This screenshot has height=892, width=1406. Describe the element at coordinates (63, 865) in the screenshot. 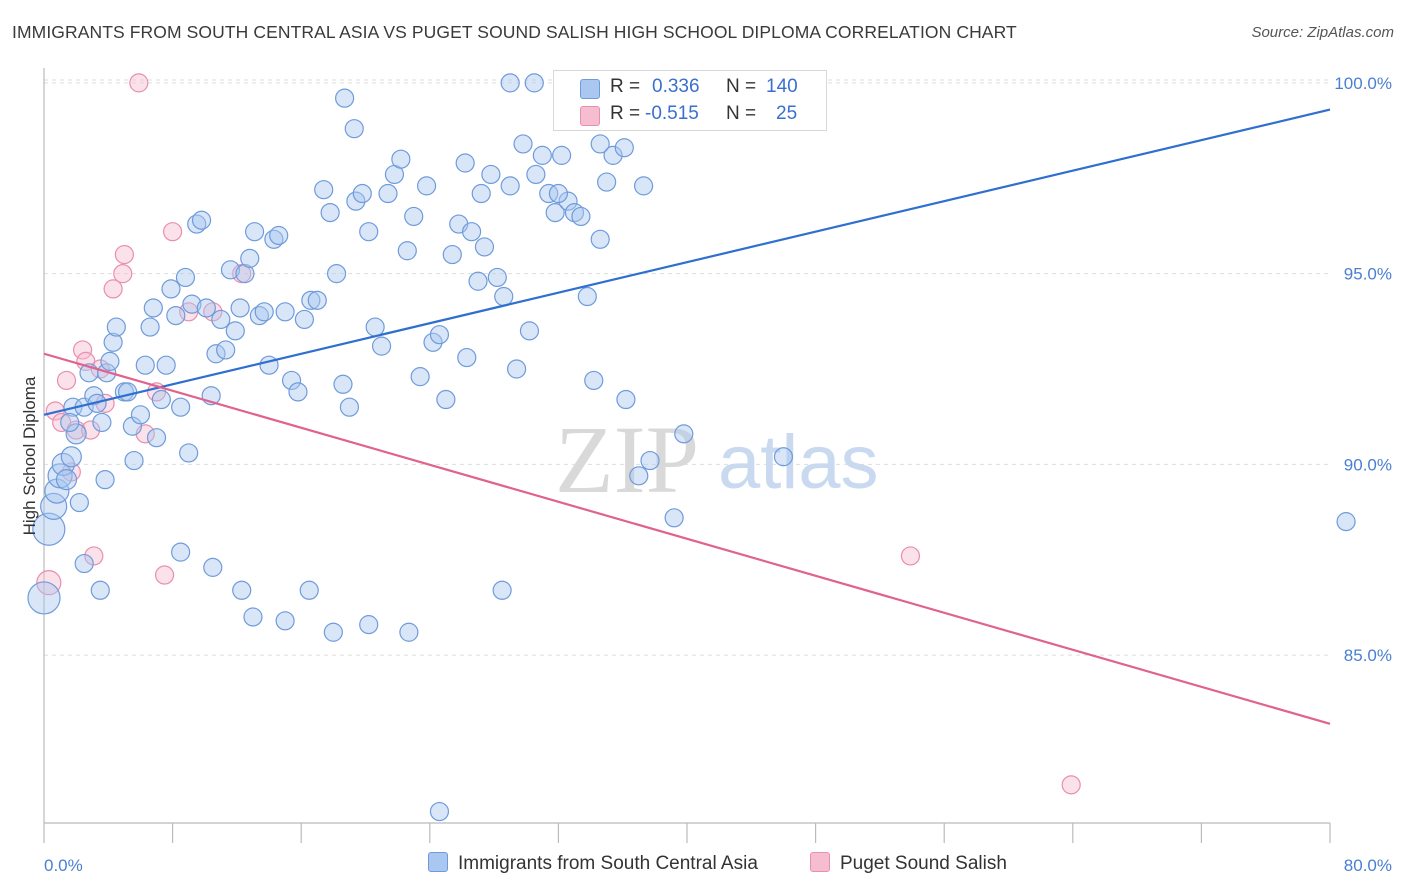

I see `x-tick-label: 0.0%` at that location.